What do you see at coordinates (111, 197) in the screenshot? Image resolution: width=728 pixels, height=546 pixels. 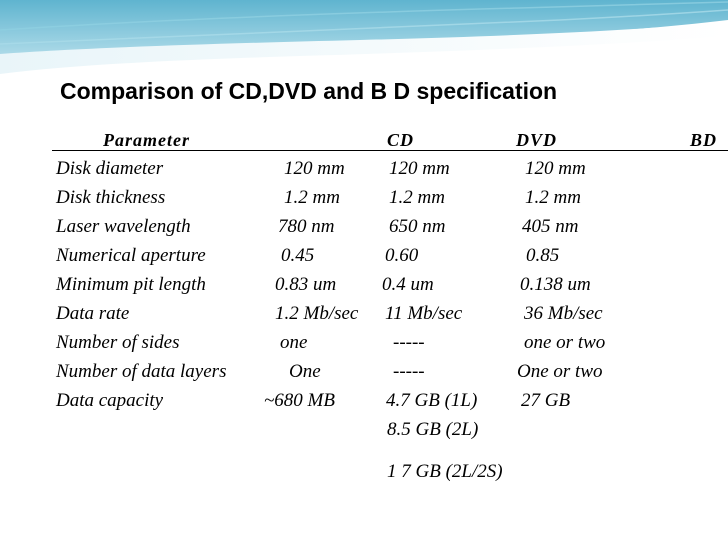 I see `parameter-label: Disk thickness` at bounding box center [111, 197].